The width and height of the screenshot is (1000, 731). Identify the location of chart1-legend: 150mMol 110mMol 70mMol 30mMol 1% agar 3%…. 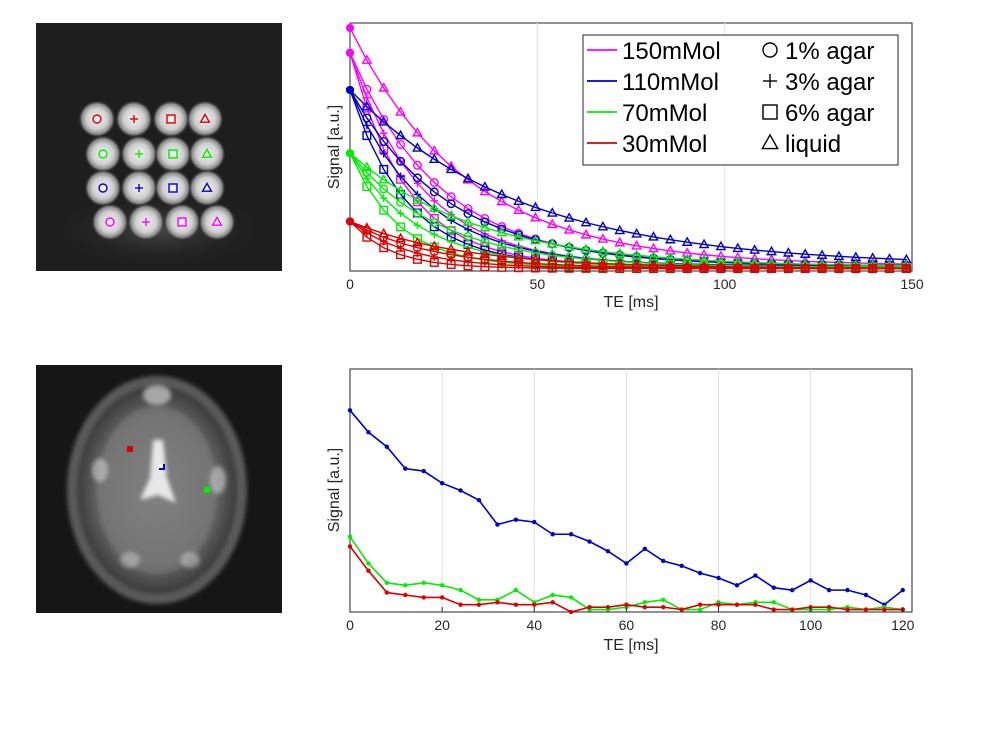
(740, 100).